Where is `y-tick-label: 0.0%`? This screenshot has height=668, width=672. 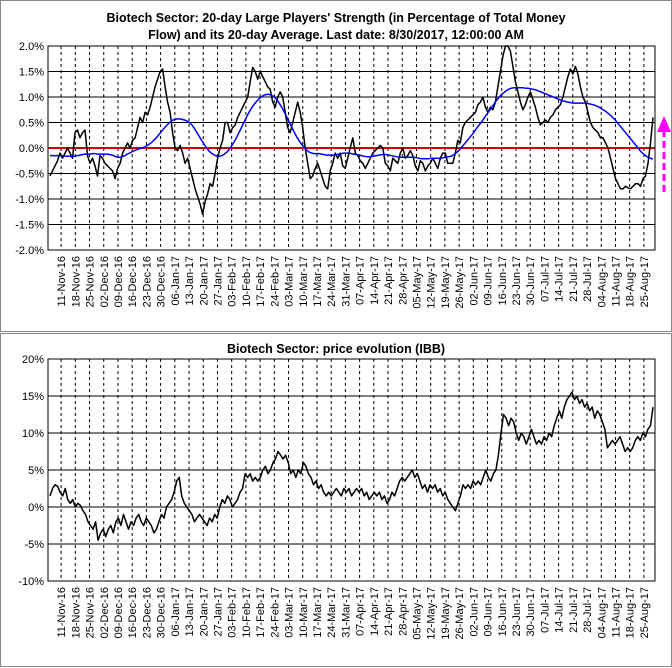 y-tick-label: 0.0% is located at coordinates (31, 149).